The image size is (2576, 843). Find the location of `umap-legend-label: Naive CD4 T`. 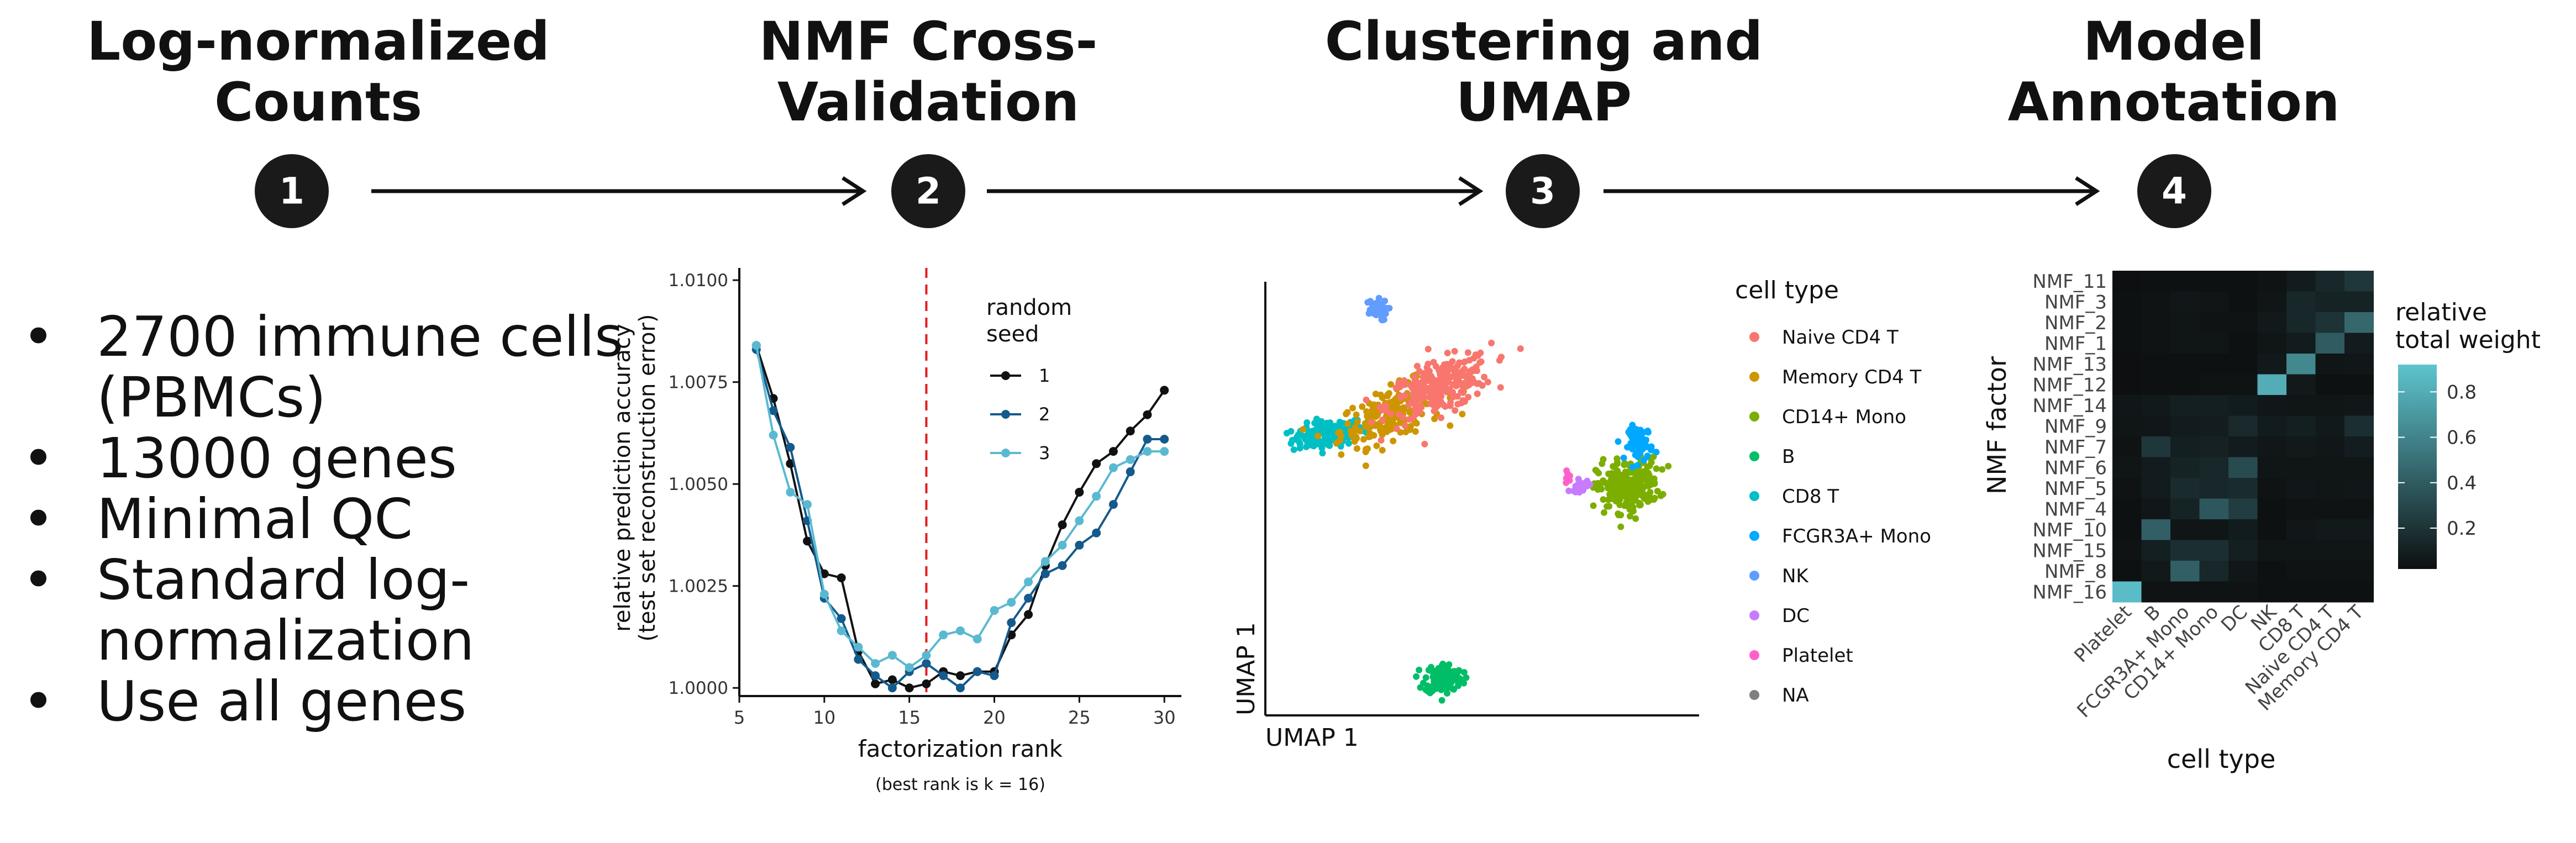

umap-legend-label: Naive CD4 T is located at coordinates (1840, 337).